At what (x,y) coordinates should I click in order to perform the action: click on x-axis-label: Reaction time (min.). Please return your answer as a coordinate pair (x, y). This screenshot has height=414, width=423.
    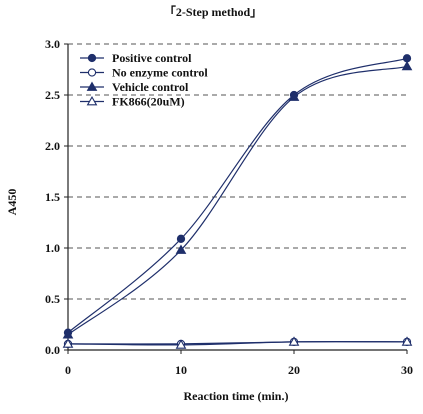
    Looking at the image, I should click on (236, 396).